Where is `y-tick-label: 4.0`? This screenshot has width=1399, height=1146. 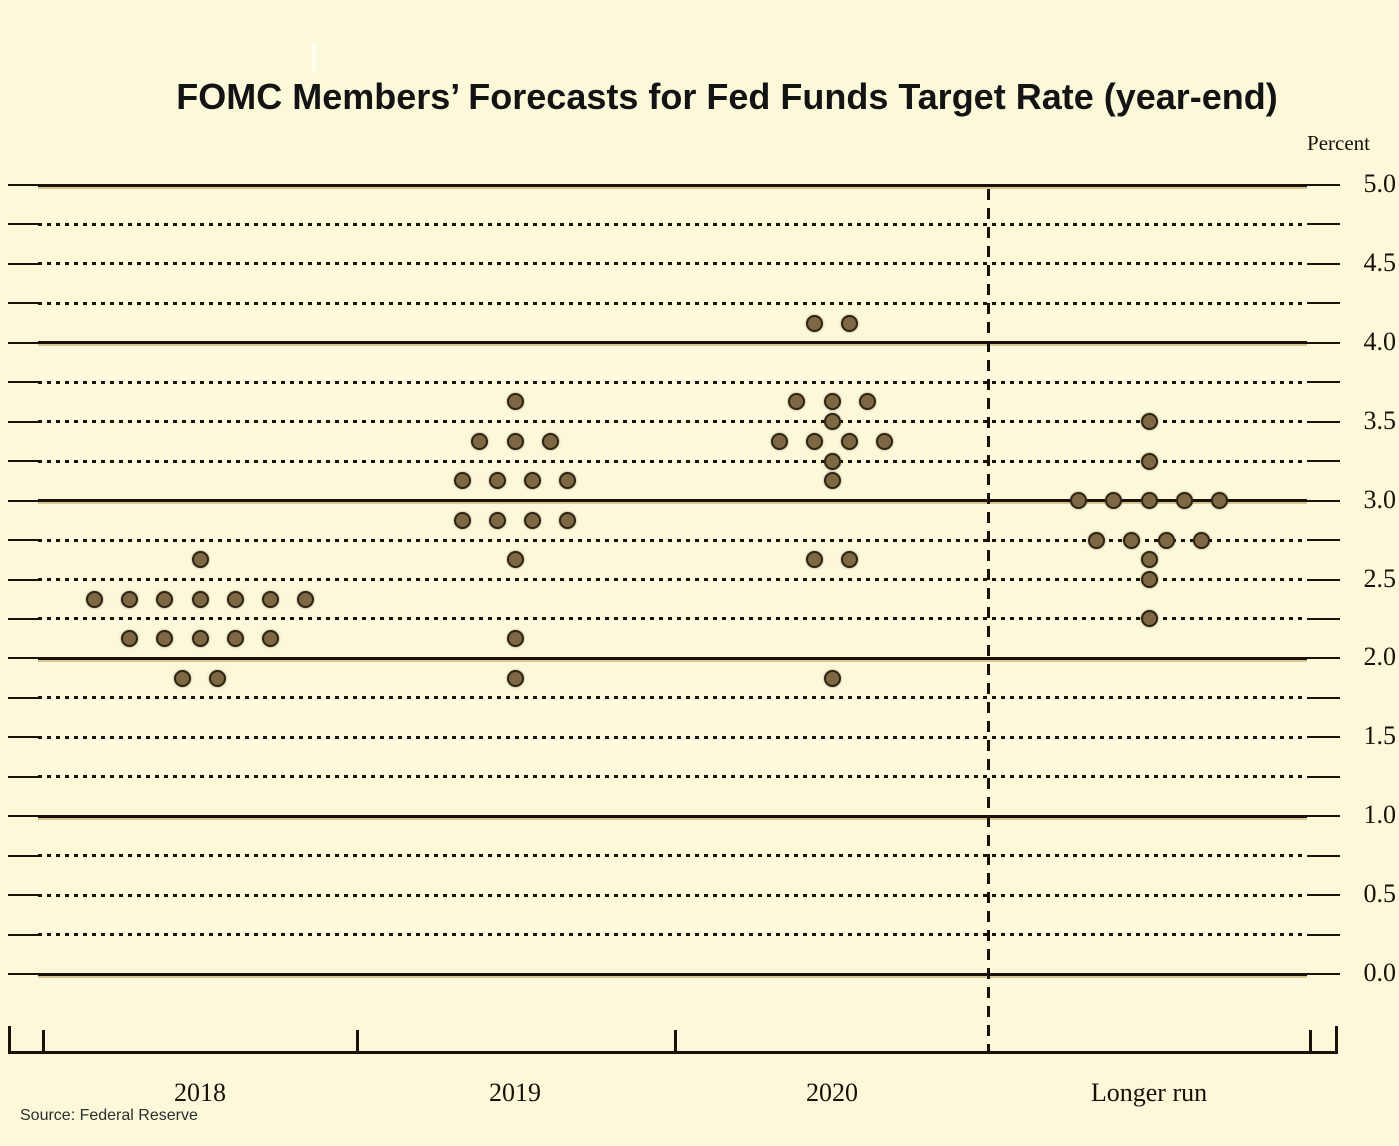
y-tick-label: 4.0 is located at coordinates (1380, 341).